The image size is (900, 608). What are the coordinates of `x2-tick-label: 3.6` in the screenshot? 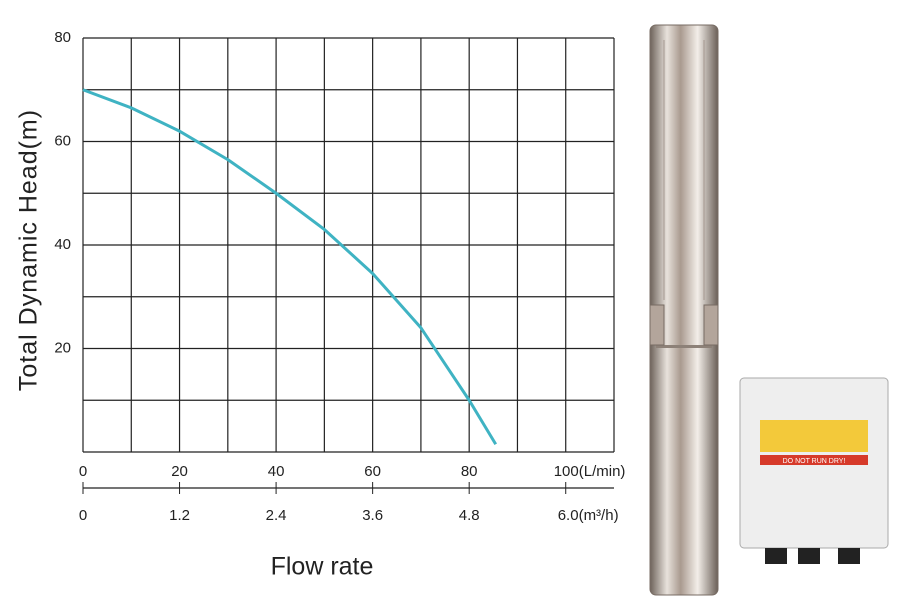 It's located at (372, 515).